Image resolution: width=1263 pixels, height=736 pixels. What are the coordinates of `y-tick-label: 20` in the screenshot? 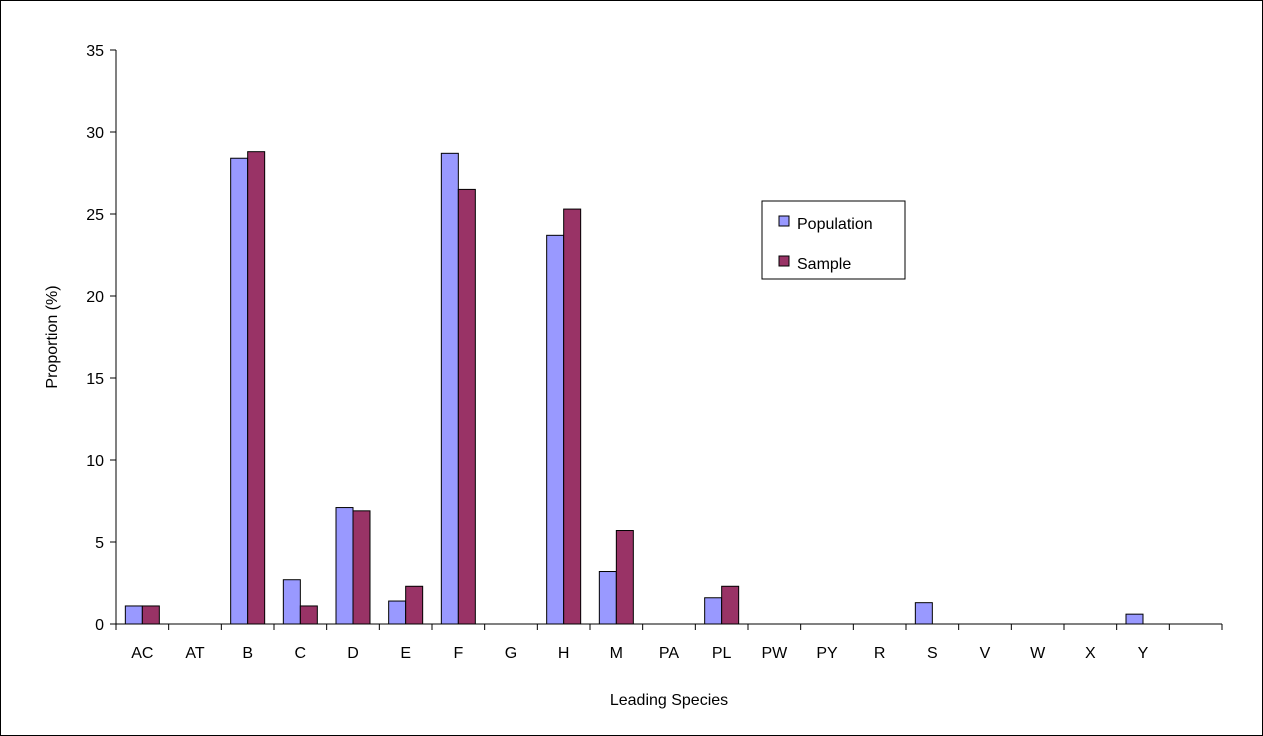 It's located at (95, 297).